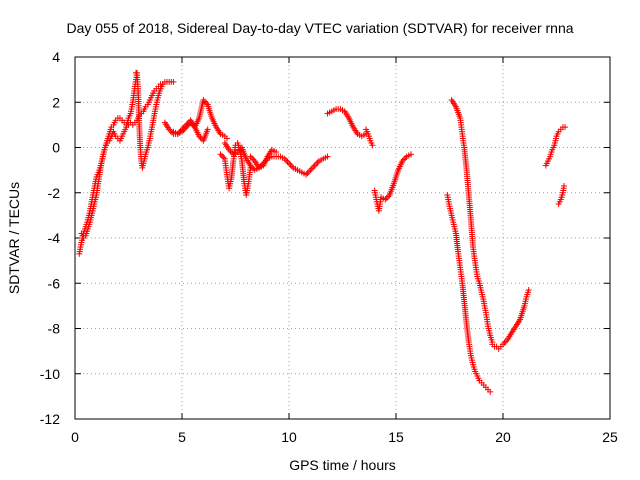 The image size is (640, 480). What do you see at coordinates (610, 437) in the screenshot?
I see `x-tick-label: 25` at bounding box center [610, 437].